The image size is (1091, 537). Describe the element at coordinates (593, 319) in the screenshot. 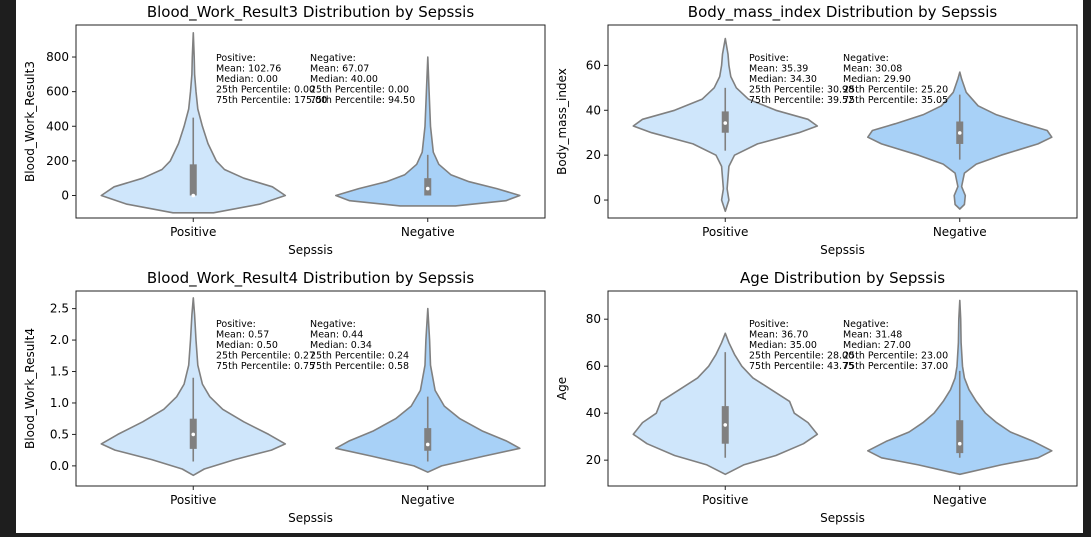

I see `y-tick-label: 80` at that location.